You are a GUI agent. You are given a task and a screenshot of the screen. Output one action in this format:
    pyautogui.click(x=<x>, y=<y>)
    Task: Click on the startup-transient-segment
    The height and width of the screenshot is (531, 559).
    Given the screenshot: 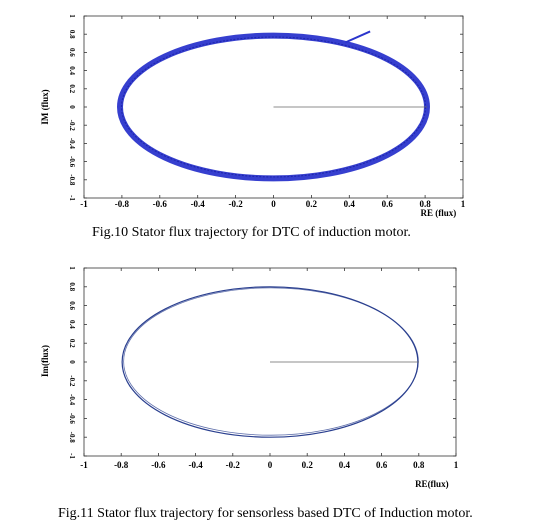 What is the action you would take?
    pyautogui.click(x=358, y=37)
    